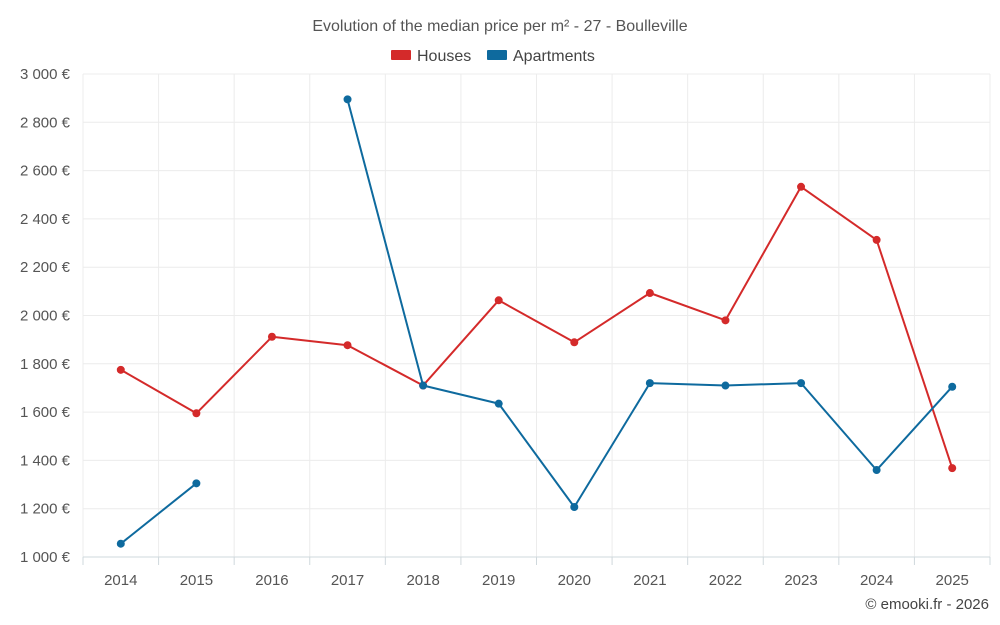 The image size is (1000, 625). I want to click on series-line-apartments, so click(159, 513).